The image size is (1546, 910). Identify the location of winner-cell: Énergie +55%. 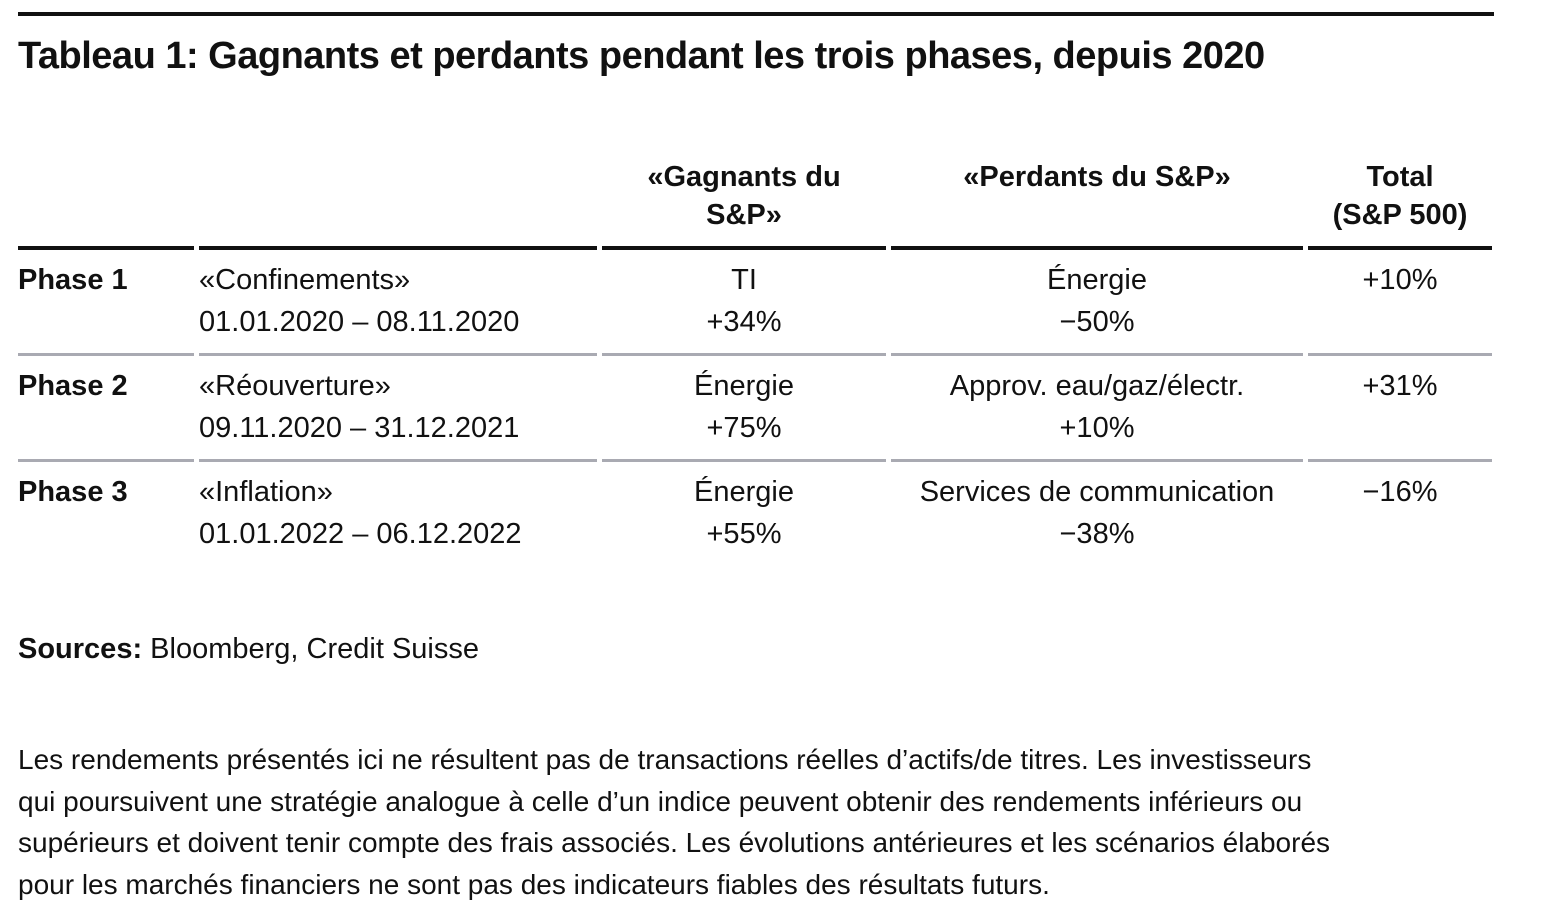
(744, 513).